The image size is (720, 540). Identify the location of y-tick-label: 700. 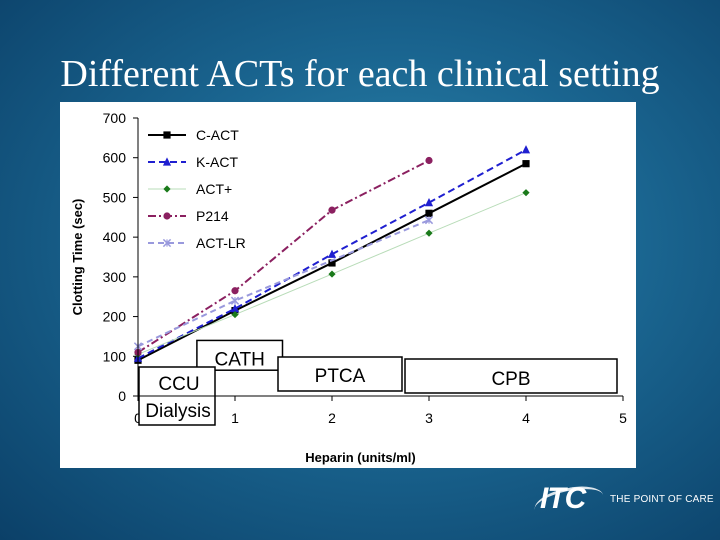
(115, 118).